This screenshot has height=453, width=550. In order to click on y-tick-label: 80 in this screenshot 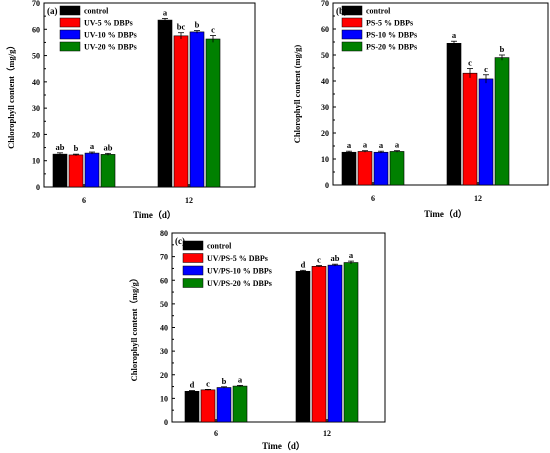, I will do `click(164, 233)`.